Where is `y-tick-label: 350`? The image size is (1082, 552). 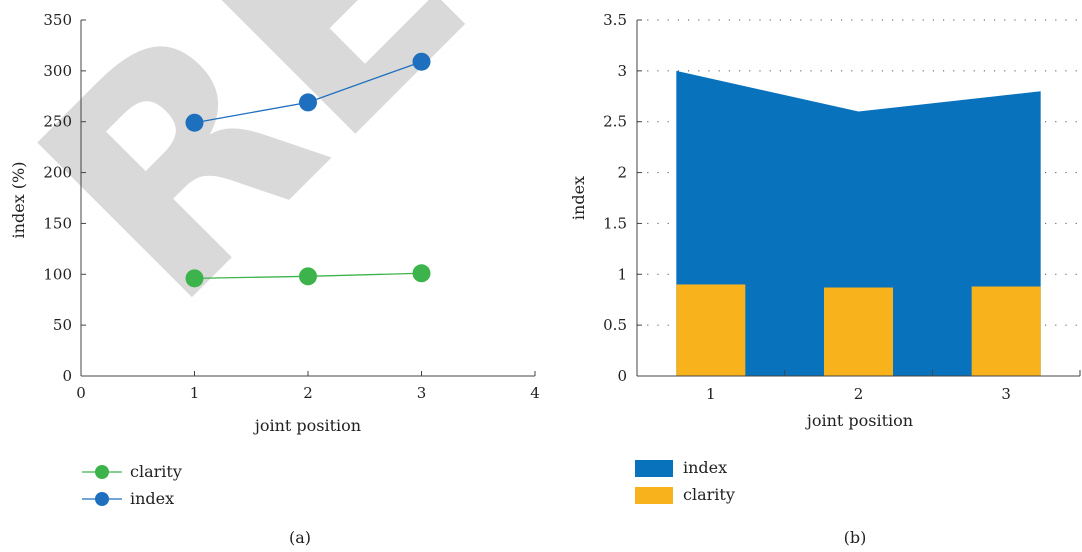
y-tick-label: 350 is located at coordinates (57, 20).